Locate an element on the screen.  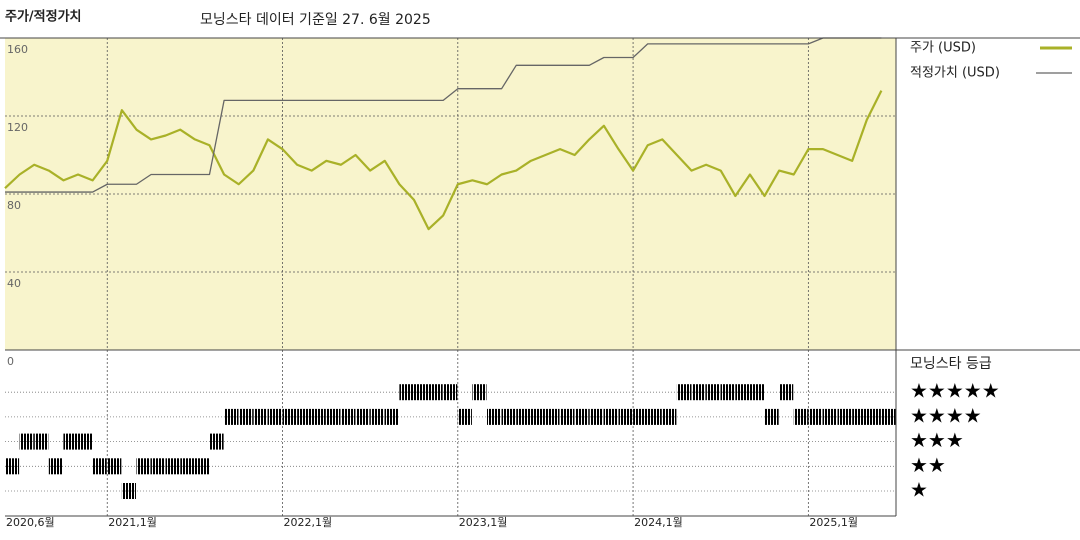
y-tick-label: 40 is located at coordinates (14, 283).